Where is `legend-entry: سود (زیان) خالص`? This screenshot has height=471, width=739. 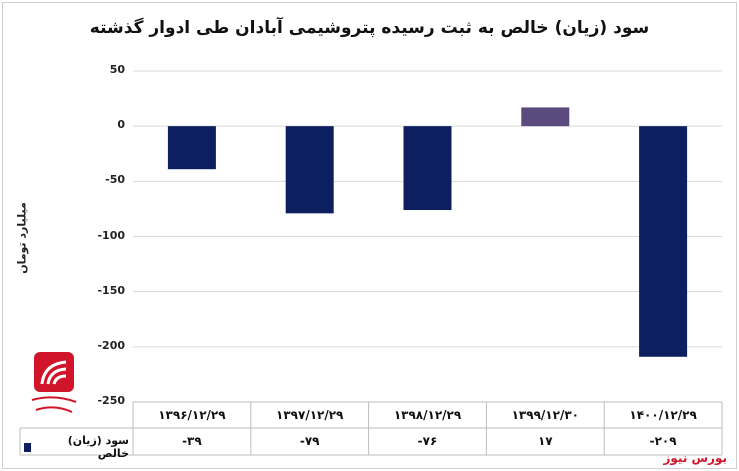
legend-entry: سود (زیان) خالص is located at coordinates (76, 447).